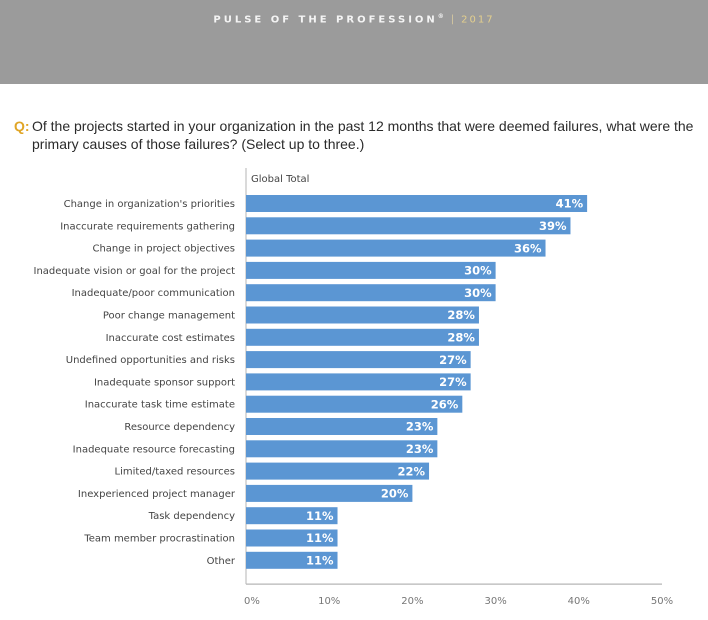 This screenshot has width=708, height=620. I want to click on report-year: 2017, so click(478, 20).